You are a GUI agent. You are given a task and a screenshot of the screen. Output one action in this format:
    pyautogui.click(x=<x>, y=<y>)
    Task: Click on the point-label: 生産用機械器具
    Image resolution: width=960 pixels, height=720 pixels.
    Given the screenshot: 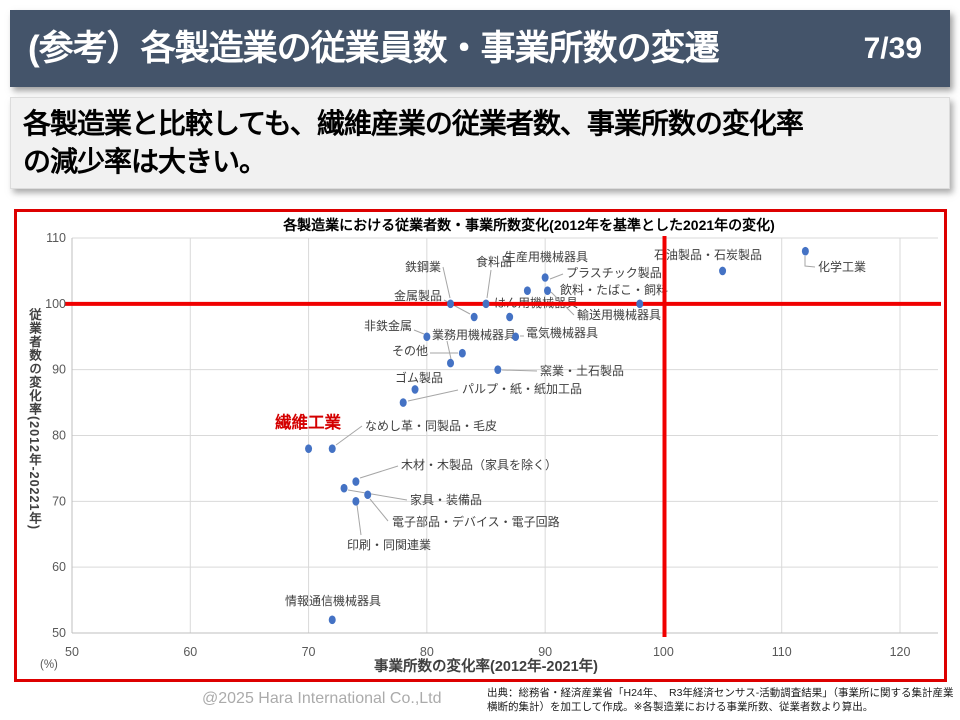 What is the action you would take?
    pyautogui.click(x=546, y=256)
    